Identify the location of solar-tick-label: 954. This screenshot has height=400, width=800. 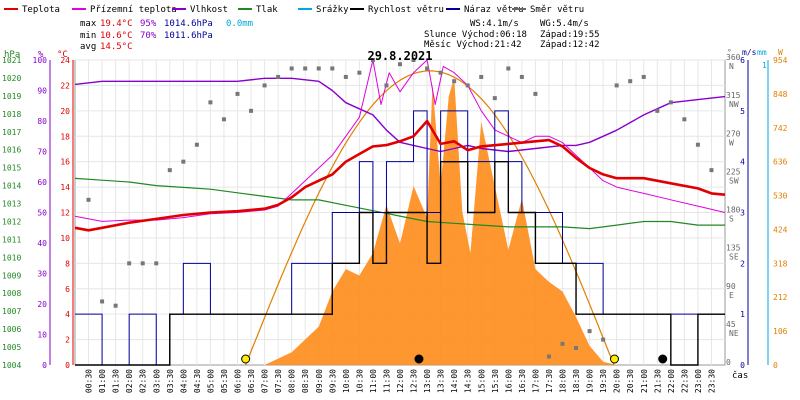
(780, 60).